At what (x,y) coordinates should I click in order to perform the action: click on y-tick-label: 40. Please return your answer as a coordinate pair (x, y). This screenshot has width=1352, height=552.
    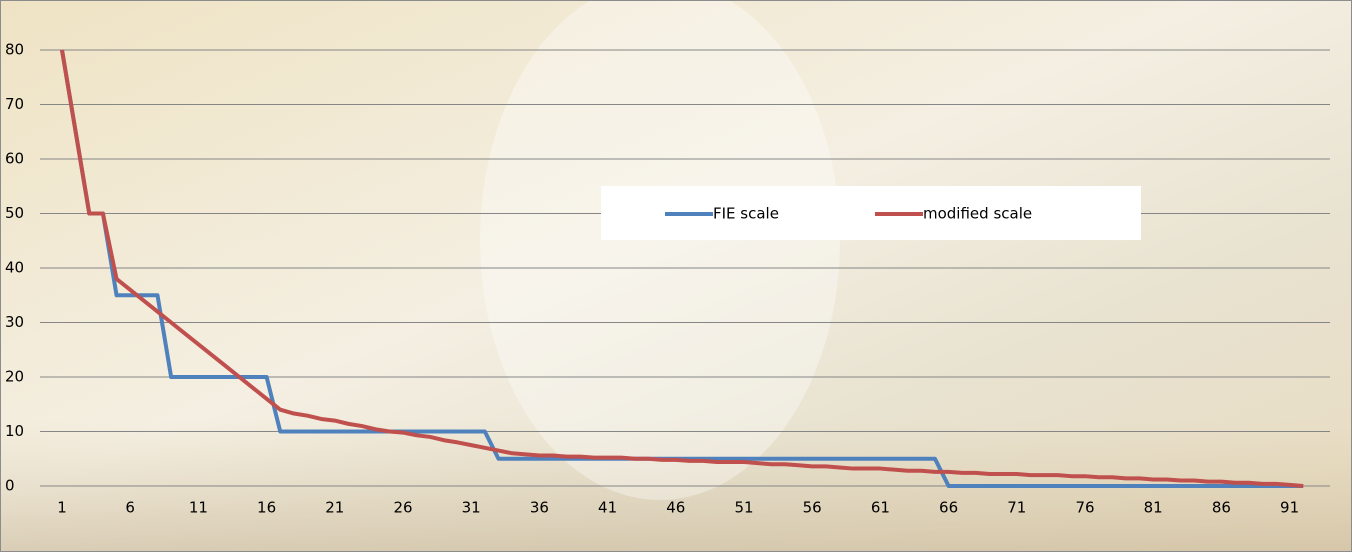
    Looking at the image, I should click on (14, 268).